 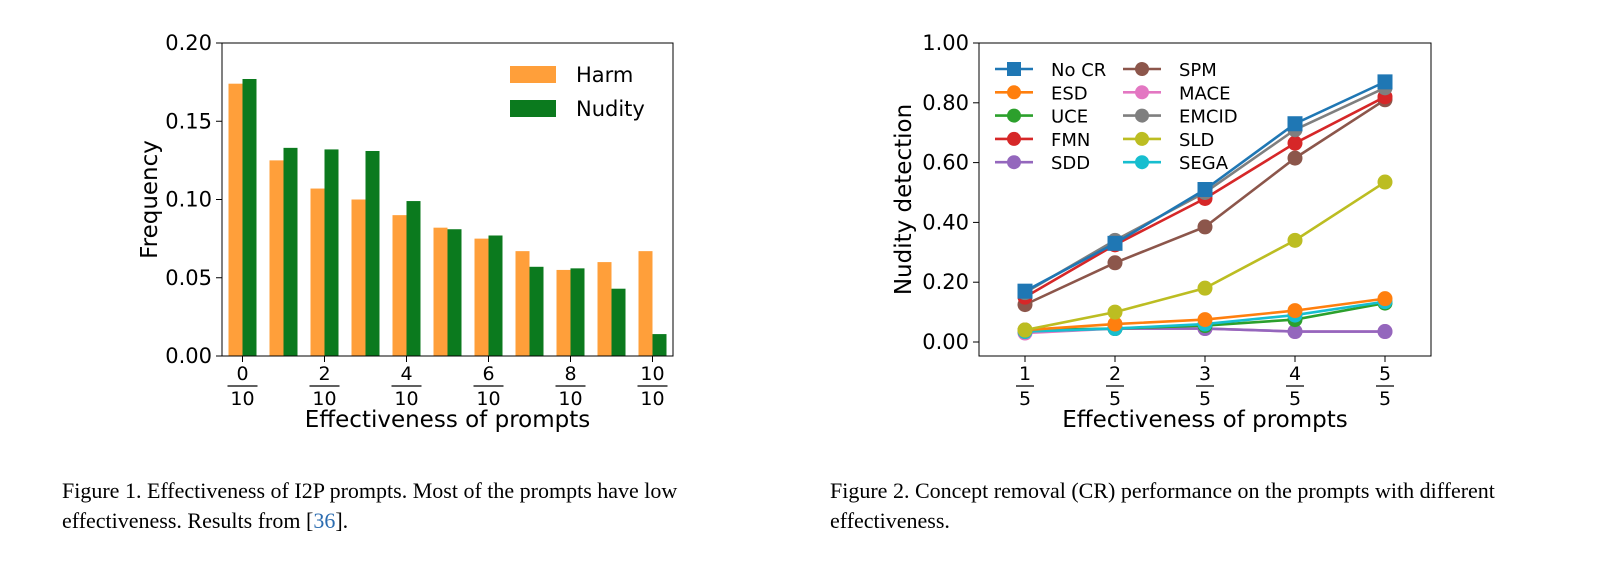 What do you see at coordinates (1025, 374) in the screenshot?
I see `x-tick-label-num: 1` at bounding box center [1025, 374].